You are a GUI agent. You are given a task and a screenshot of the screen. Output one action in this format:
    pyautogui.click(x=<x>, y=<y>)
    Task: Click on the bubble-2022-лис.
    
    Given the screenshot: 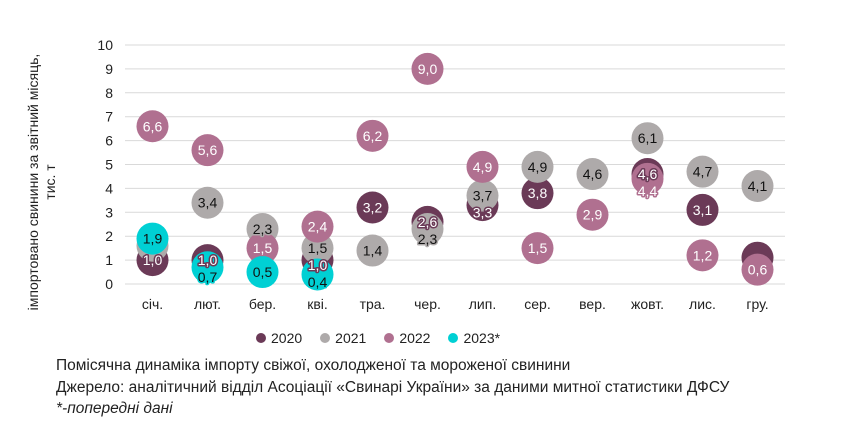 What is the action you would take?
    pyautogui.click(x=702, y=255)
    